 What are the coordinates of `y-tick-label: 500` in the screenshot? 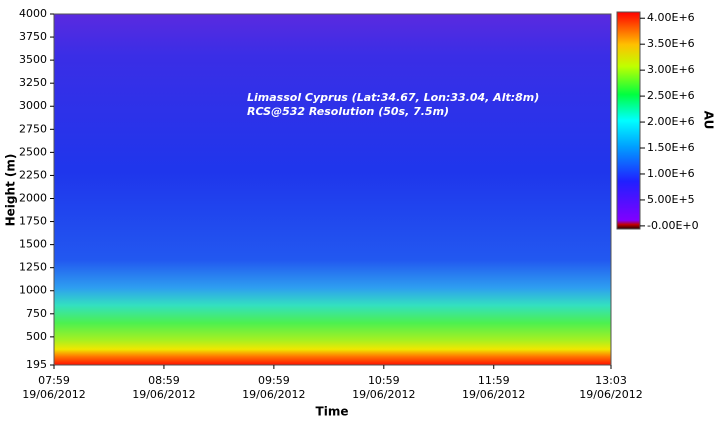 It's located at (36, 336).